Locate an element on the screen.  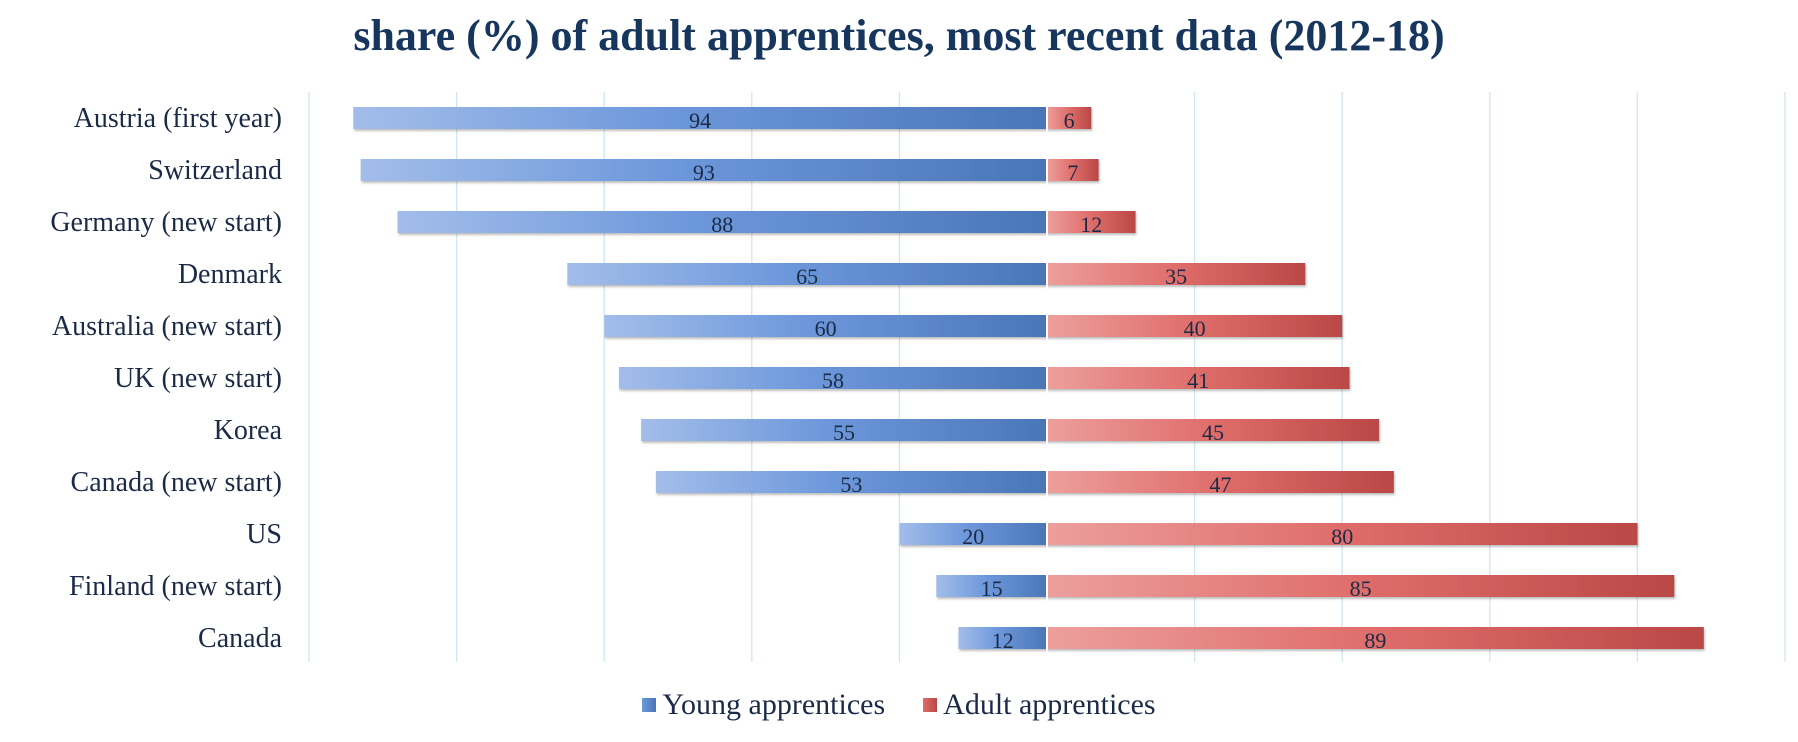
category-label: Korea is located at coordinates (248, 430).